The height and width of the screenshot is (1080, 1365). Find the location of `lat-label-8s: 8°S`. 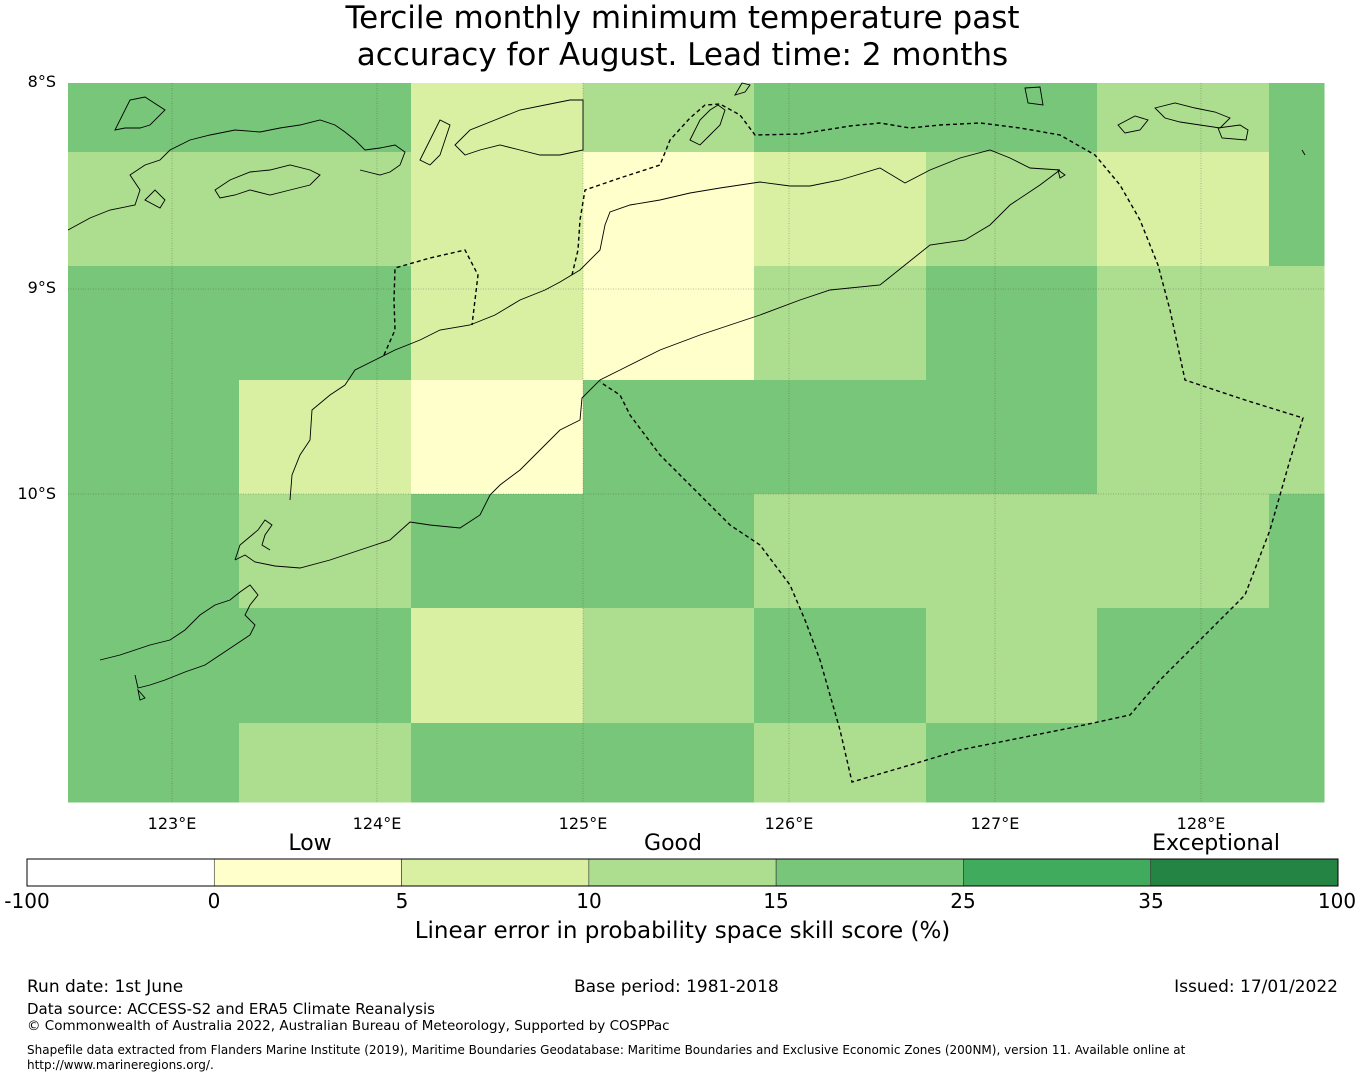

lat-label-8s: 8°S is located at coordinates (41, 81).